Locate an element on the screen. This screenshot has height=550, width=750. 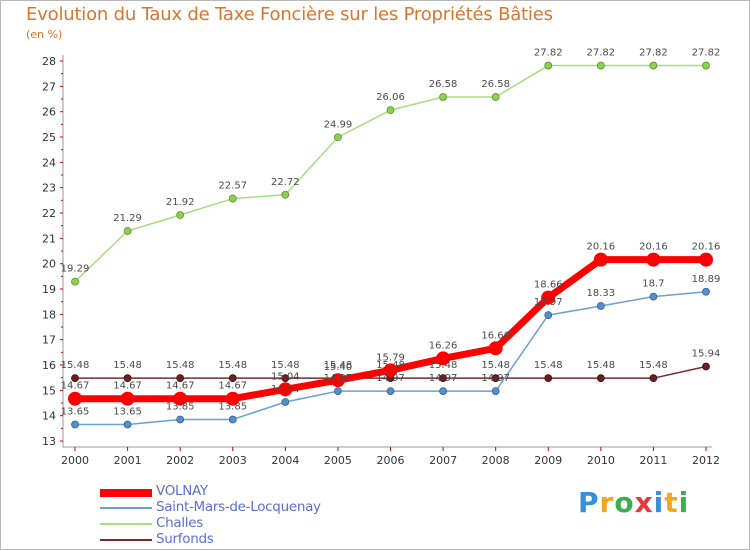
y-unit-label: (en %) is located at coordinates (44, 34).